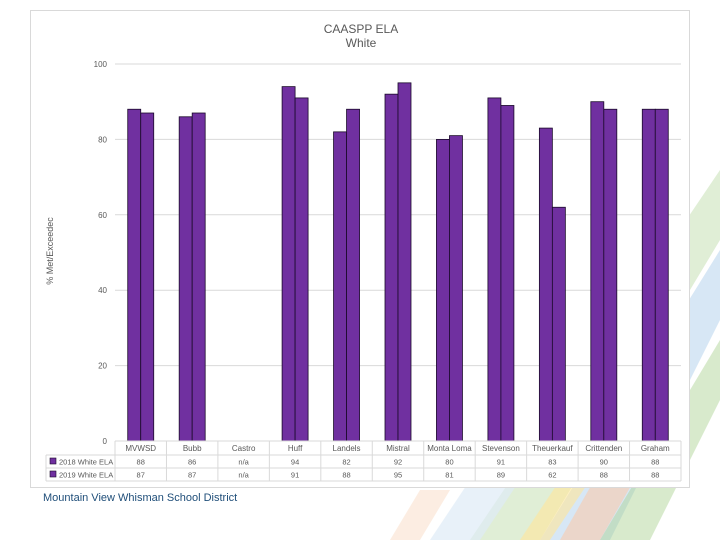 This screenshot has width=720, height=540. I want to click on footer-text: Mountain View Whisman School District, so click(140, 498).